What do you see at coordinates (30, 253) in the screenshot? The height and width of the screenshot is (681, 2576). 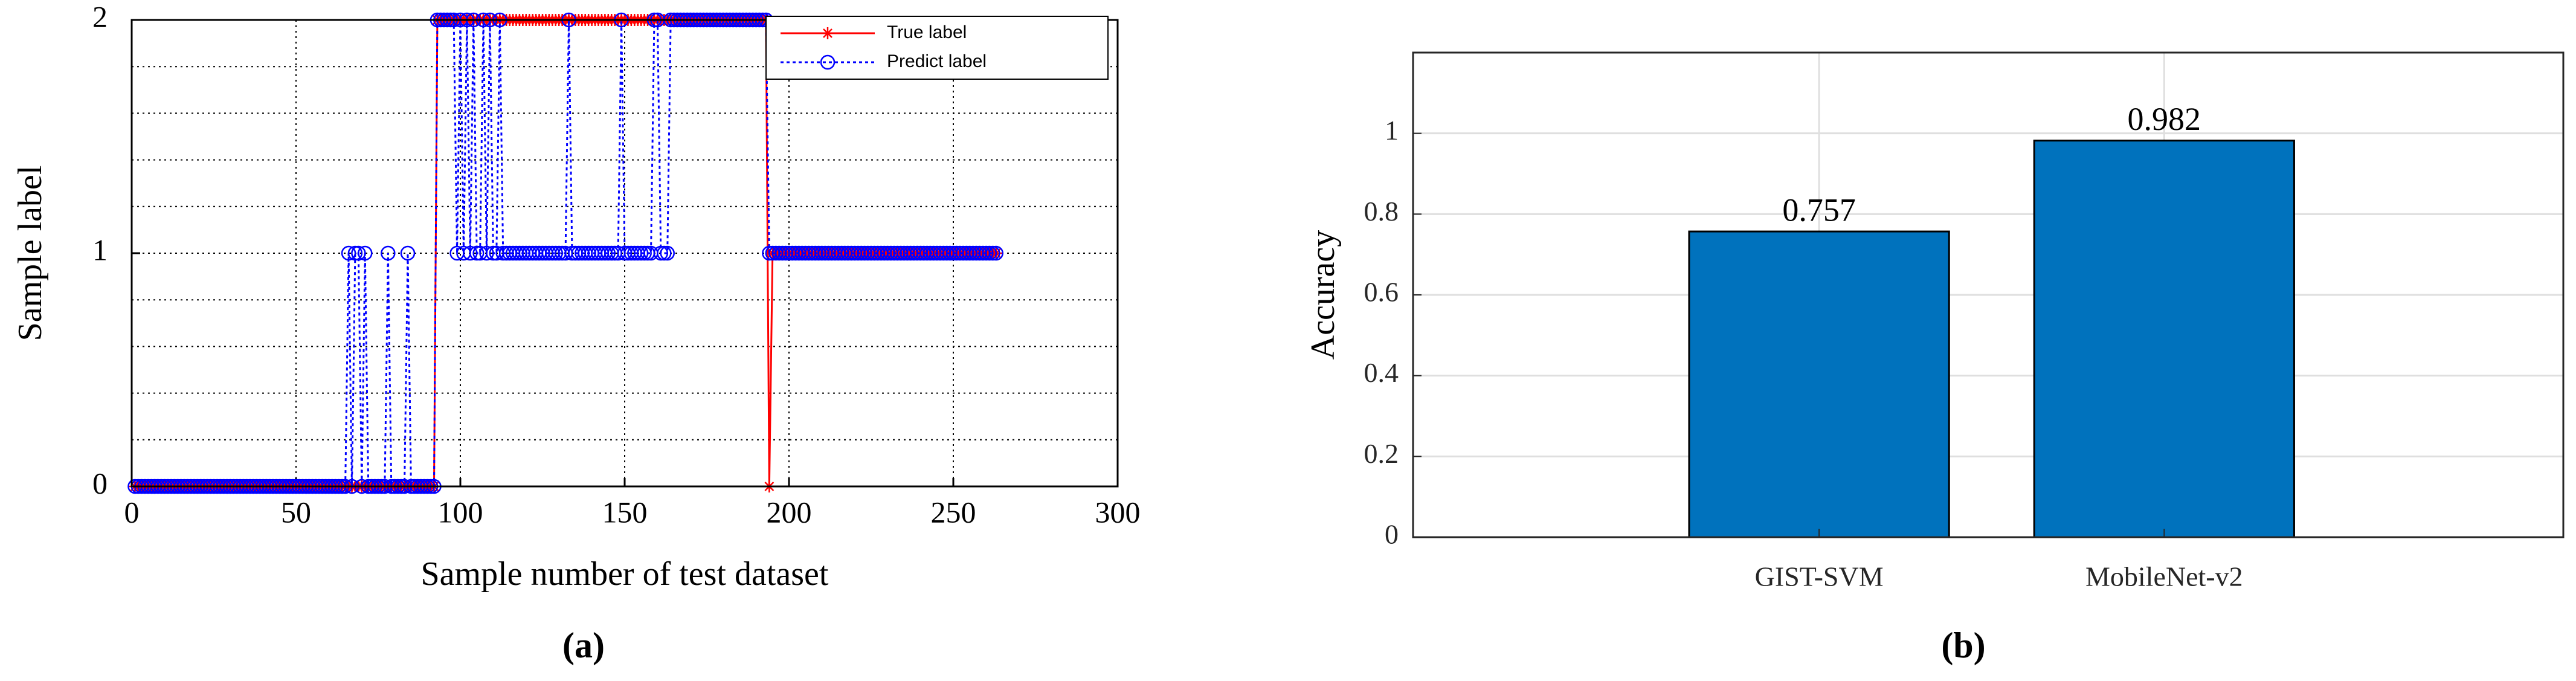 I see `y-axis-label: Sample label` at bounding box center [30, 253].